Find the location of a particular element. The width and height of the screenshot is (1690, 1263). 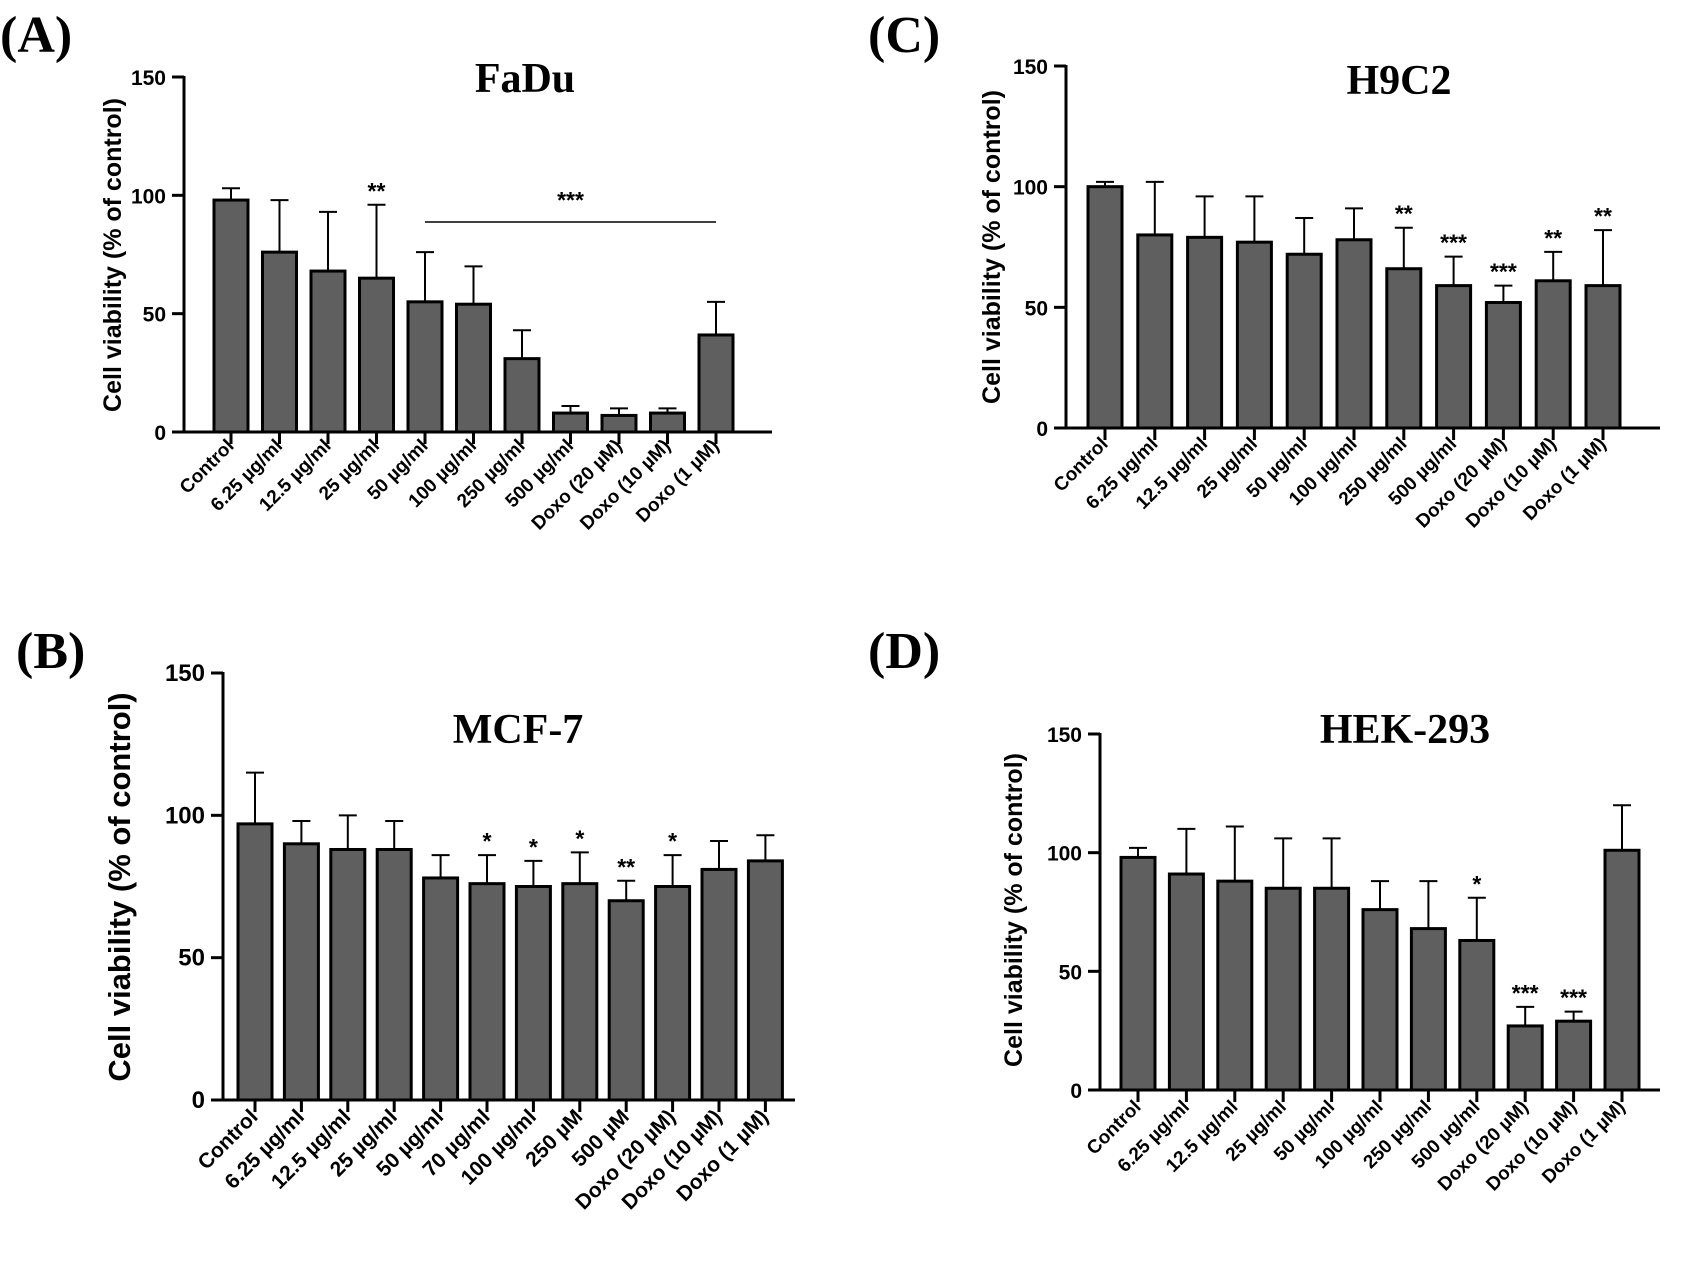

panel-letter: (D) is located at coordinates (904, 651).